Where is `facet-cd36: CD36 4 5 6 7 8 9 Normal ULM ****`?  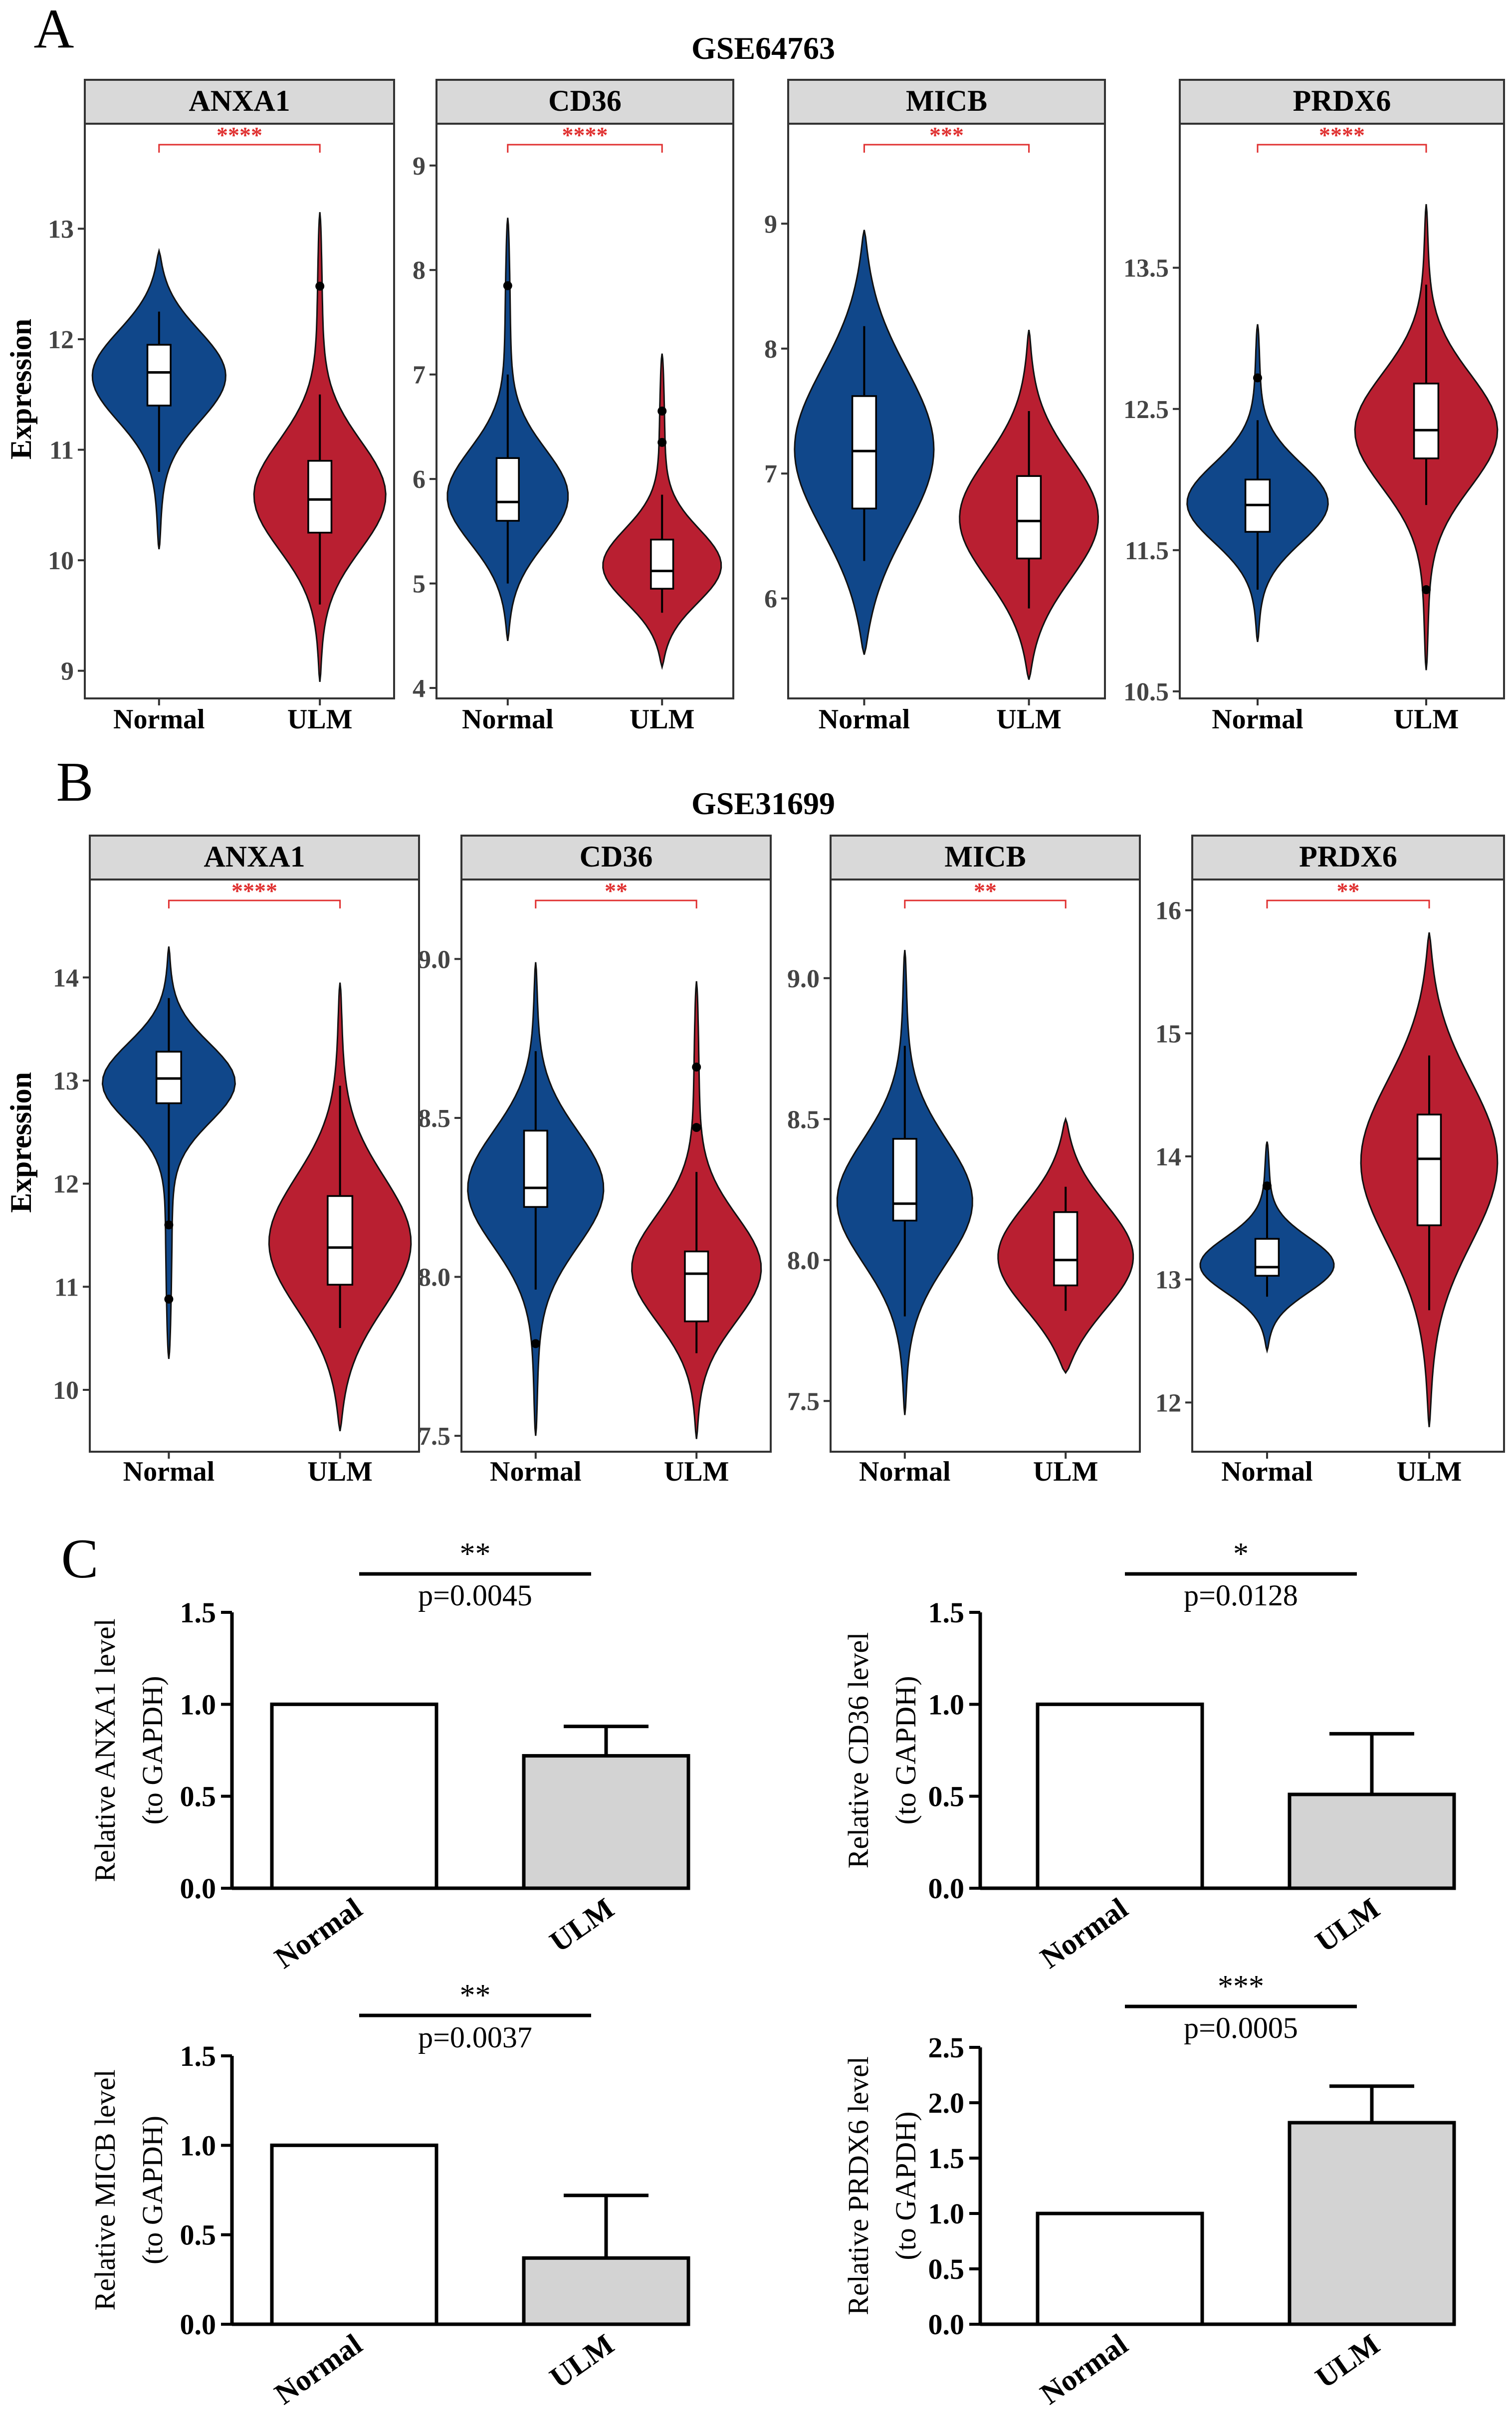
facet-cd36: CD36 4 5 6 7 8 9 Normal ULM **** is located at coordinates (573, 407).